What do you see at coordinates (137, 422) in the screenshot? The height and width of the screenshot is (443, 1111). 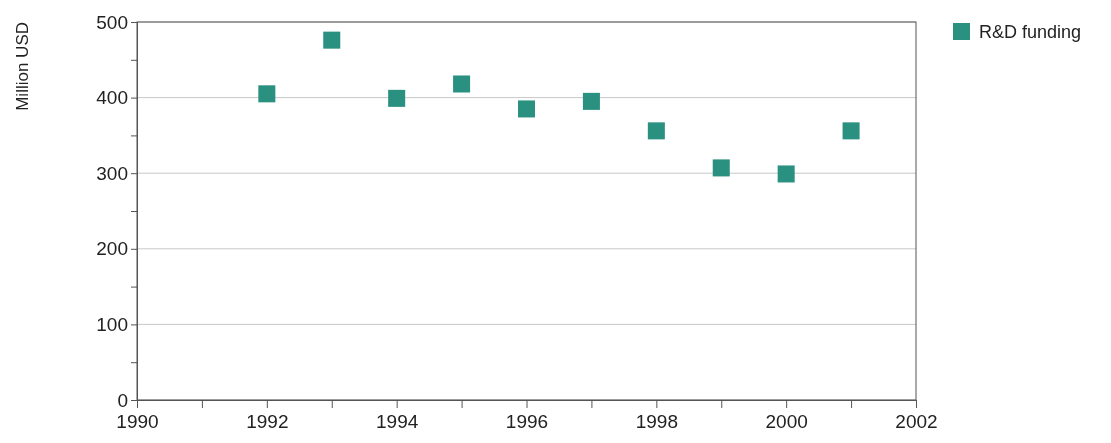 I see `x-tick-label: 1990` at bounding box center [137, 422].